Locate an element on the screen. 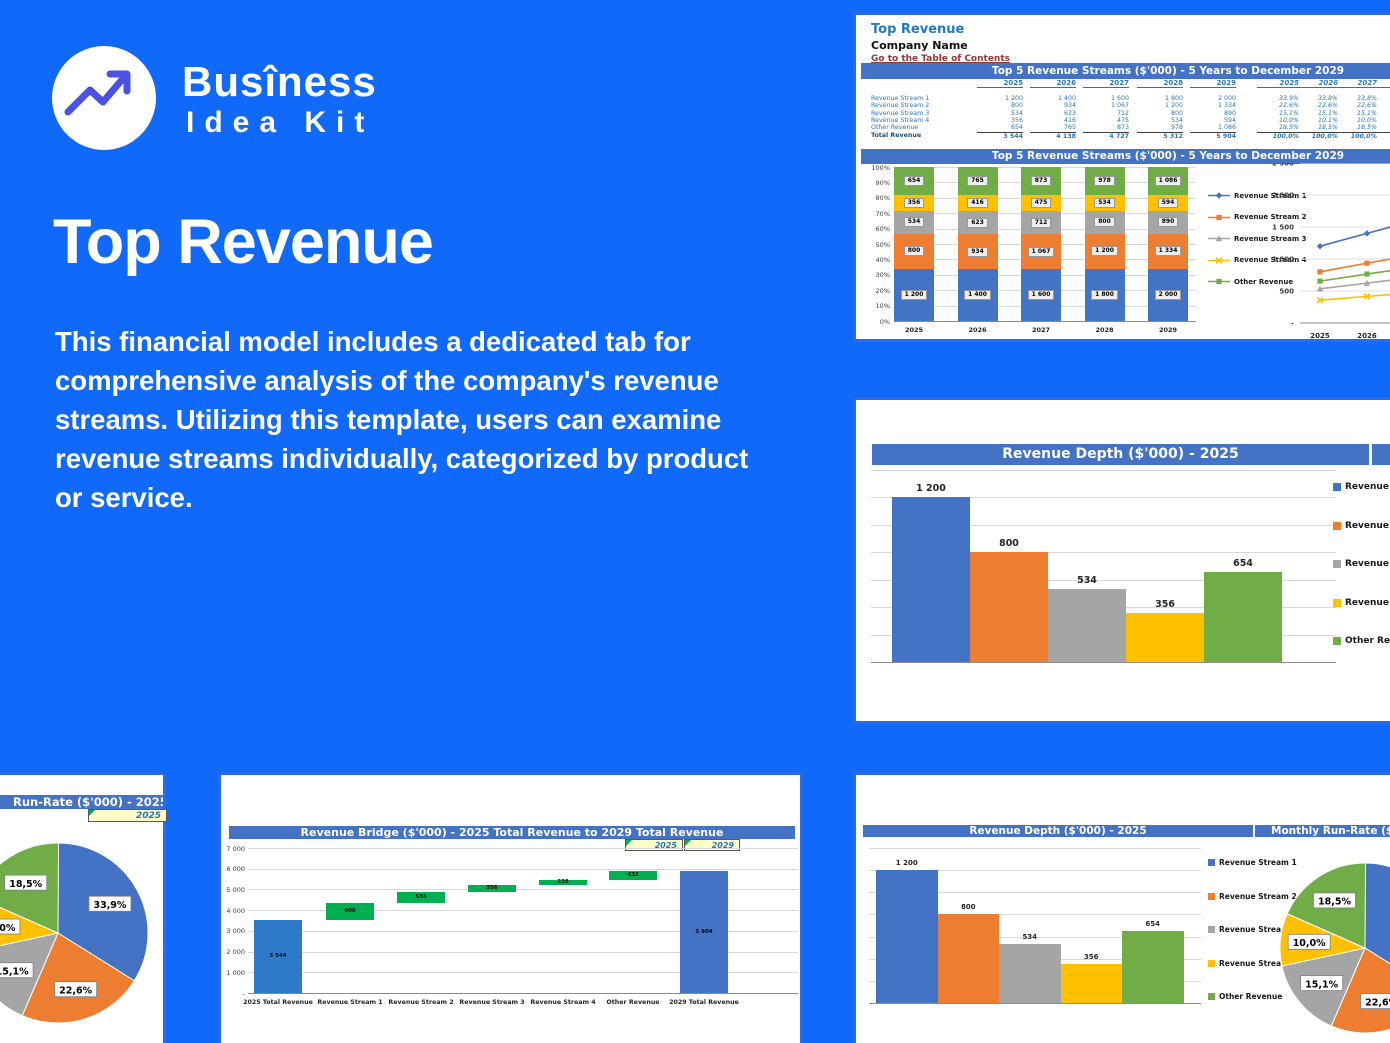  segment-value-label: 978 is located at coordinates (1104, 181).